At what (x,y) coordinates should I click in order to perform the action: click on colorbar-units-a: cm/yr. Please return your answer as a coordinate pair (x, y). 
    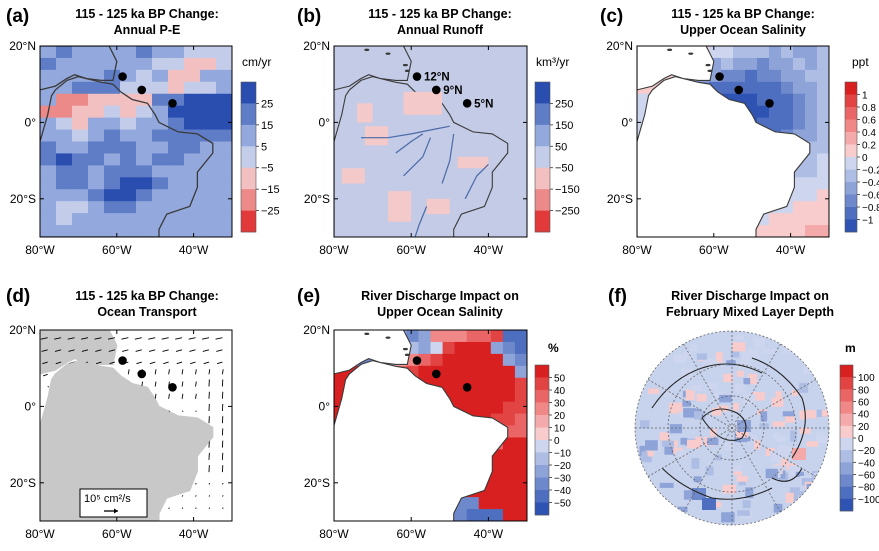
    Looking at the image, I should click on (256, 62).